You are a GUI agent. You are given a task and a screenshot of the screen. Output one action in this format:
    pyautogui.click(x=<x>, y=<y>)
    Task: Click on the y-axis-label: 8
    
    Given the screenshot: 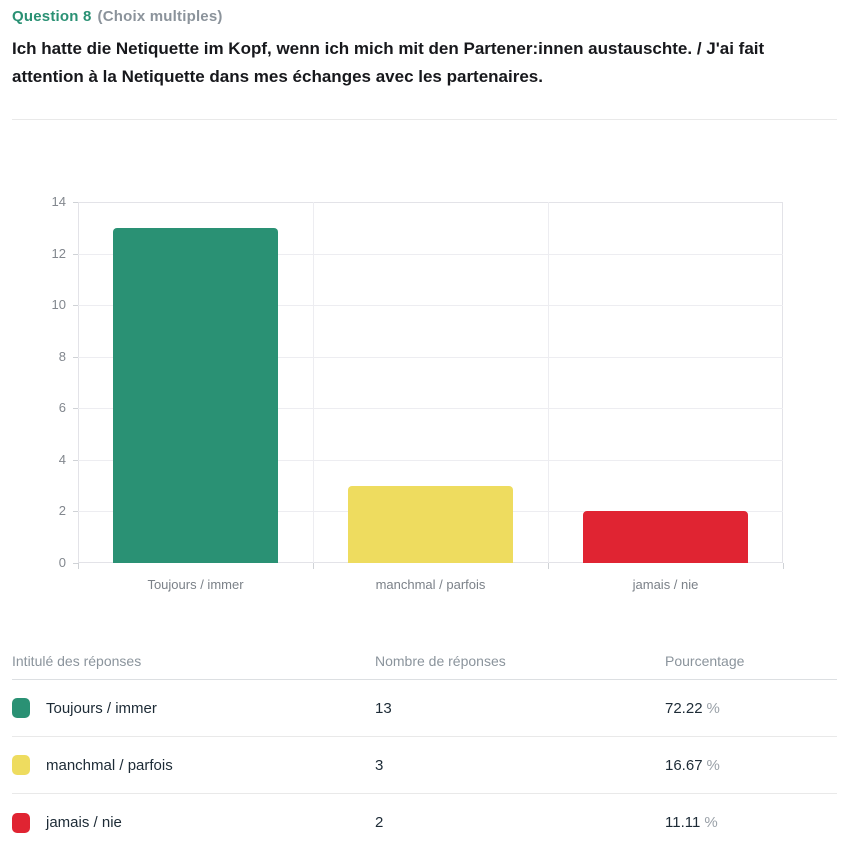 What is the action you would take?
    pyautogui.click(x=62, y=356)
    